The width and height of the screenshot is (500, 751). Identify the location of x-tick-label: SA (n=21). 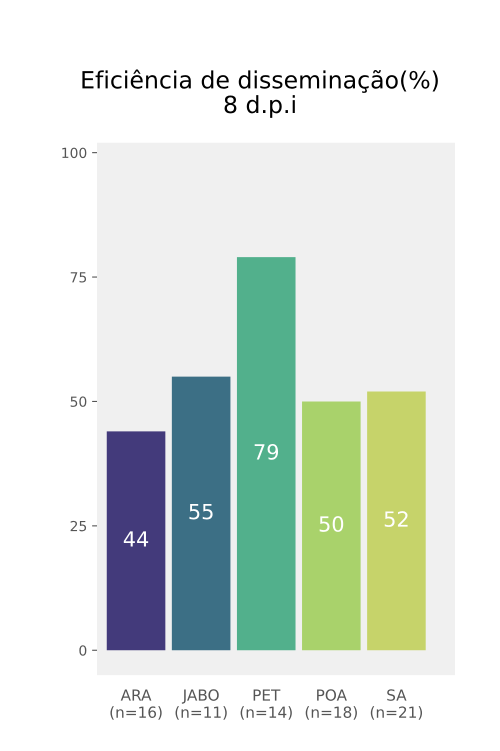
(396, 704).